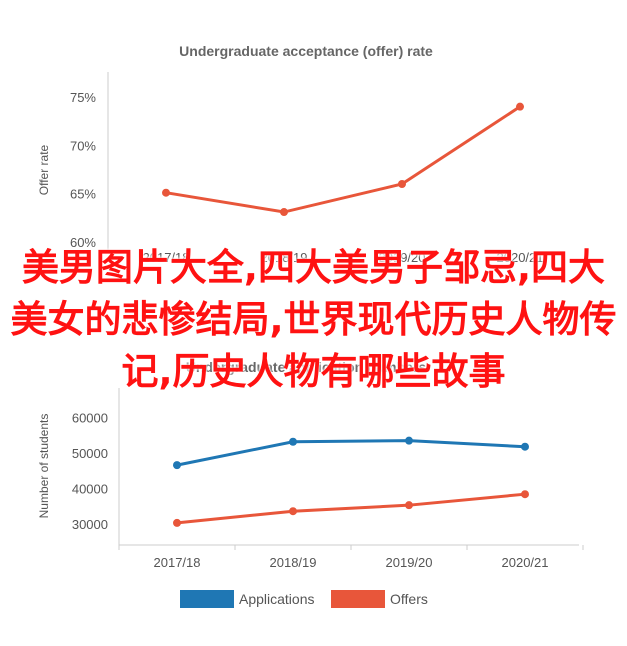  I want to click on legend-label-applications: Applications, so click(277, 599).